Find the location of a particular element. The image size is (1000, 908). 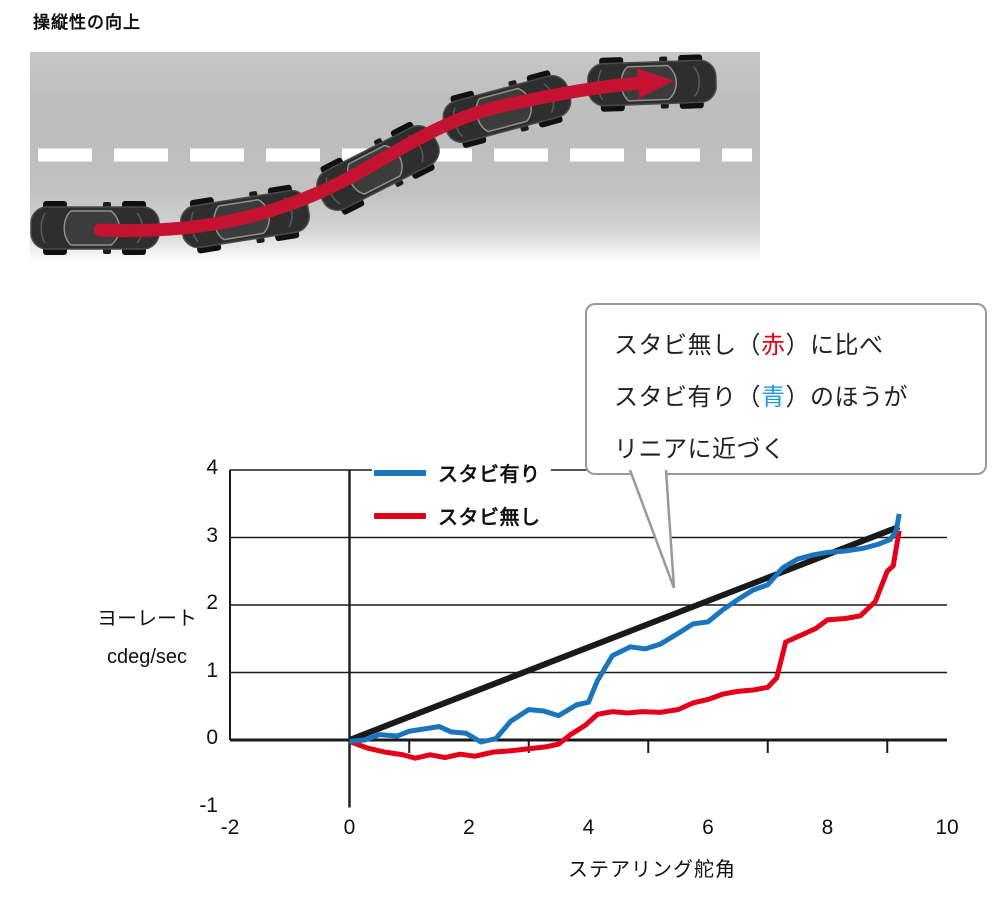

legend-item: スタビ有り is located at coordinates (461, 472).